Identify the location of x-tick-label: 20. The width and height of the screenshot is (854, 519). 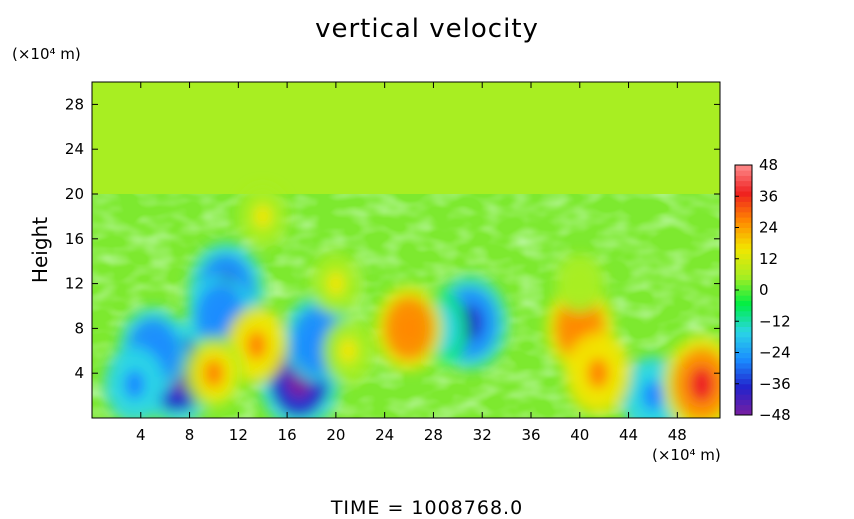
(335, 435).